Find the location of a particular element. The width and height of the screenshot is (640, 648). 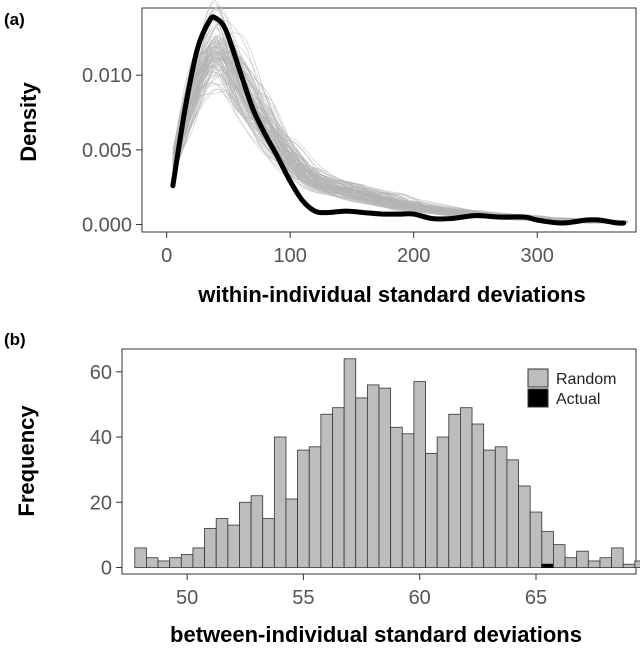

y-tick-label: 40 is located at coordinates (101, 438).